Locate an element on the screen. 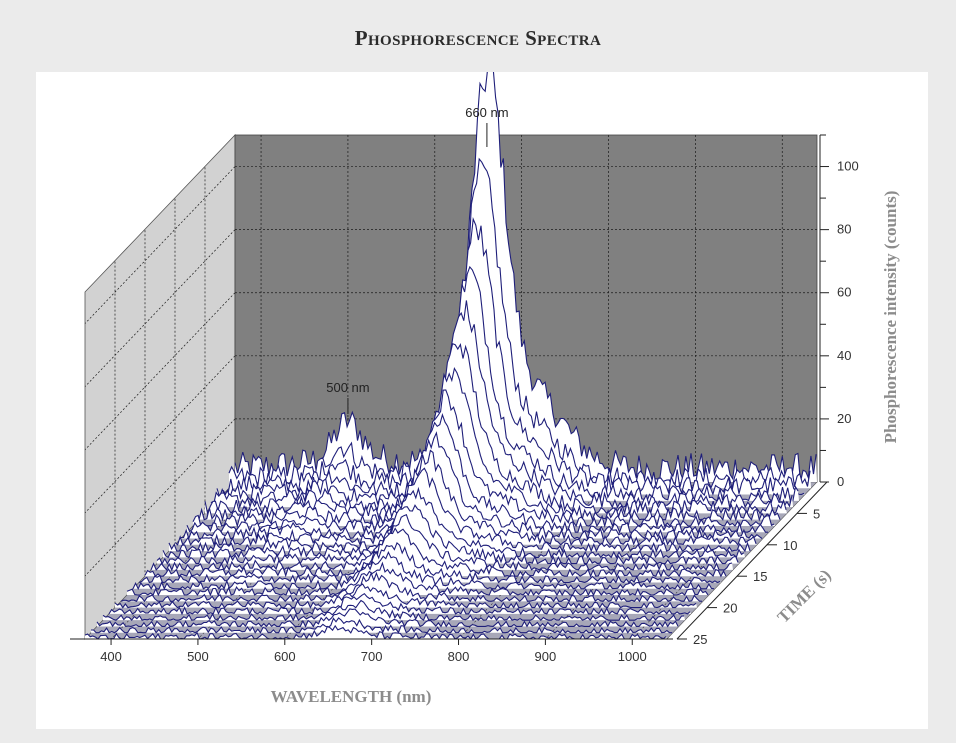  annotations: 660 nm 500 nm is located at coordinates (417, 259).